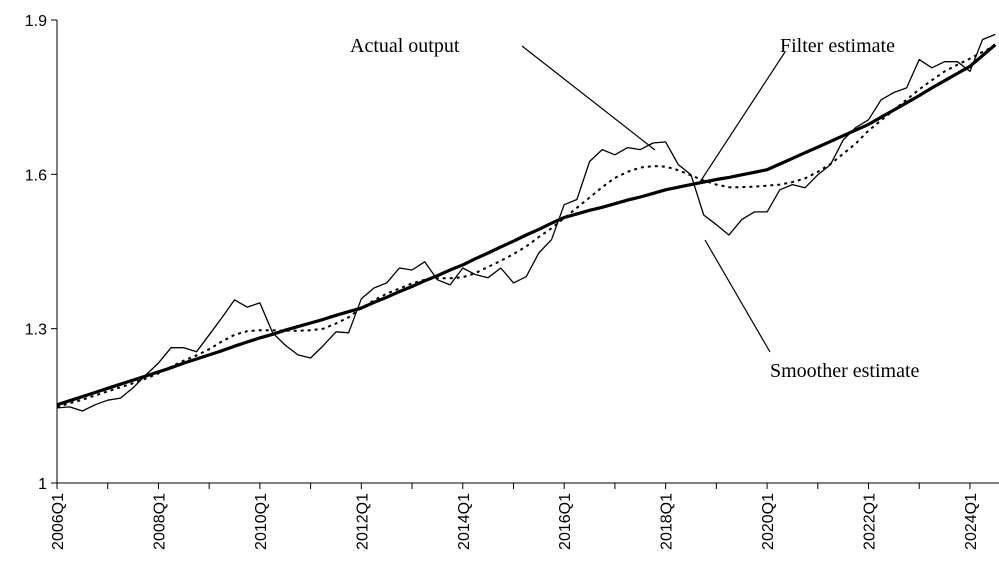 Image resolution: width=999 pixels, height=574 pixels. What do you see at coordinates (971, 521) in the screenshot?
I see `x-tick-label: 2024Q1` at bounding box center [971, 521].